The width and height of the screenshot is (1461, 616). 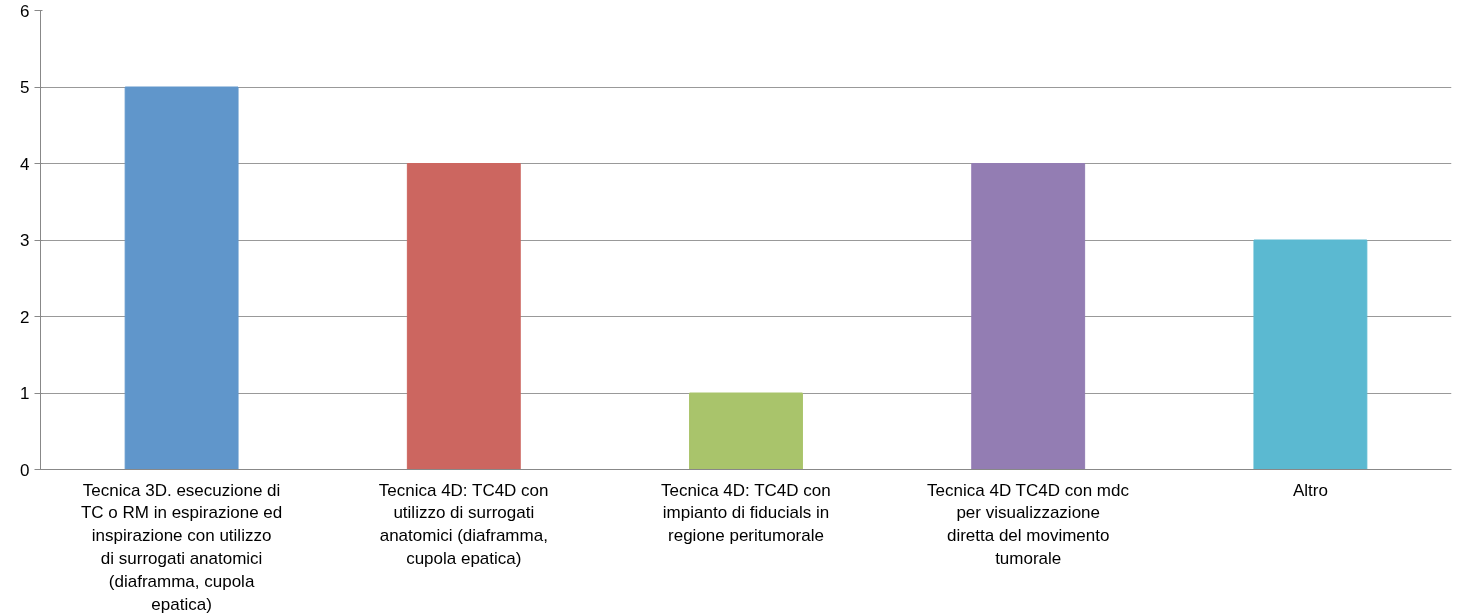 I want to click on x-tick-label: Altro, so click(x=1310, y=490).